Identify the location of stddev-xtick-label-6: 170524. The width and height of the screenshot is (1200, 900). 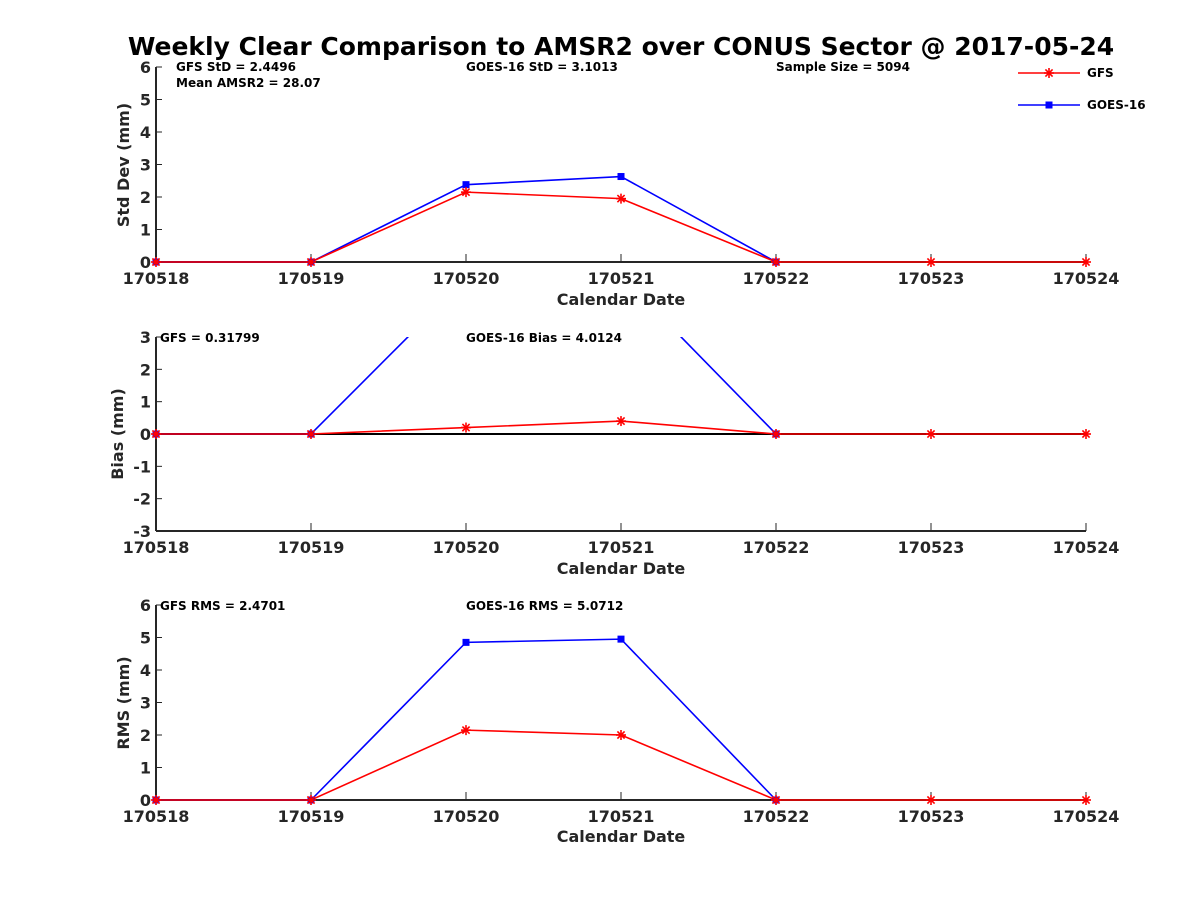
(1086, 278).